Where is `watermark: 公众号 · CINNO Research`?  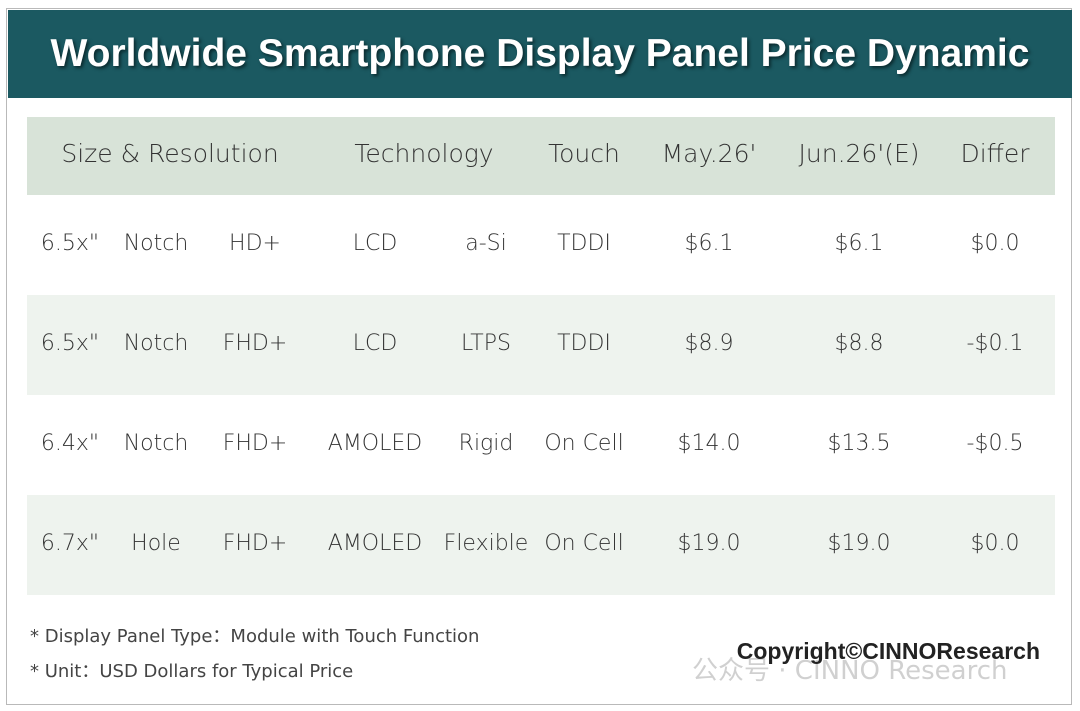
watermark: 公众号 · CINNO Research is located at coordinates (850, 671).